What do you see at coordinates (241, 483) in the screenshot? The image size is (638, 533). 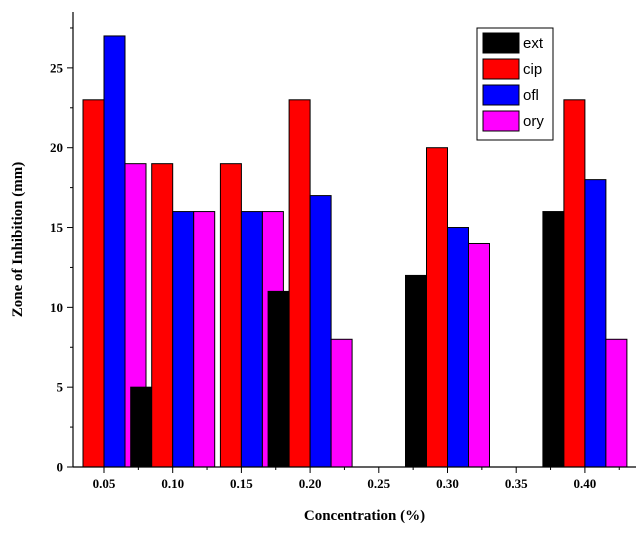 I see `x-tick-label: 0.15` at bounding box center [241, 483].